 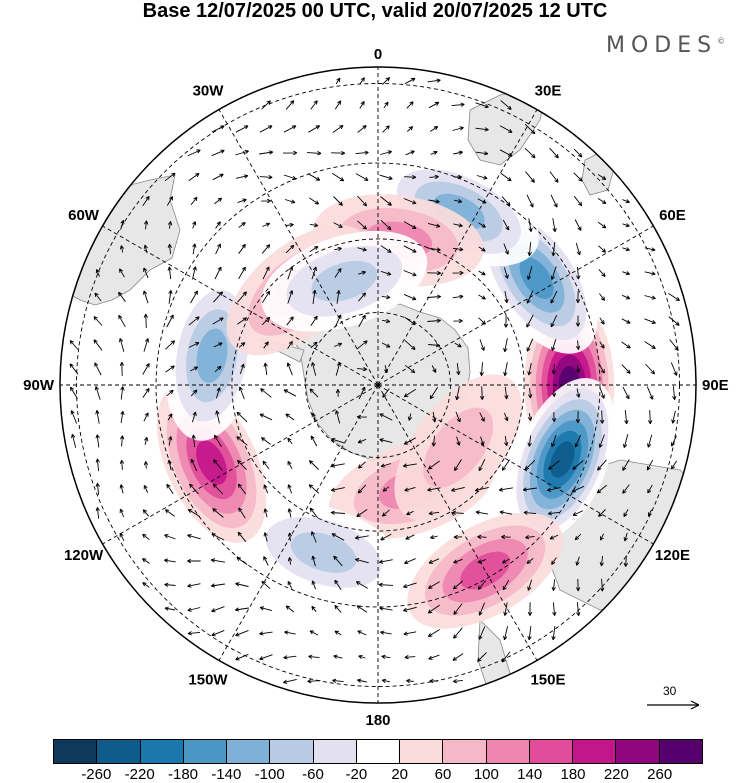 I want to click on colorbar-tick-label: 60, so click(x=443, y=774).